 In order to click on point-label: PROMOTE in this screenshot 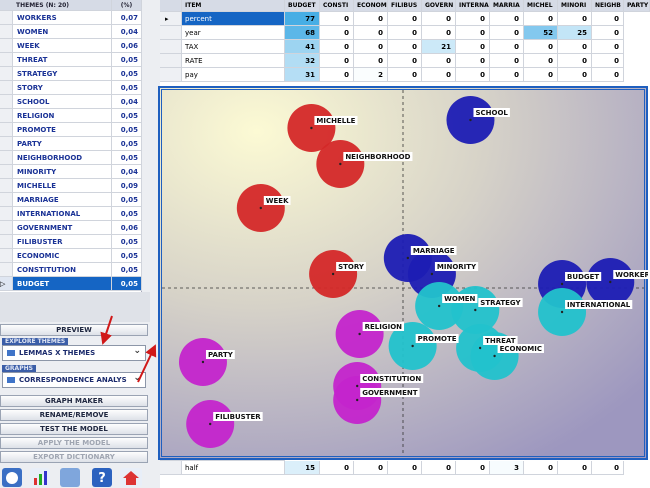, I will do `click(437, 339)`.